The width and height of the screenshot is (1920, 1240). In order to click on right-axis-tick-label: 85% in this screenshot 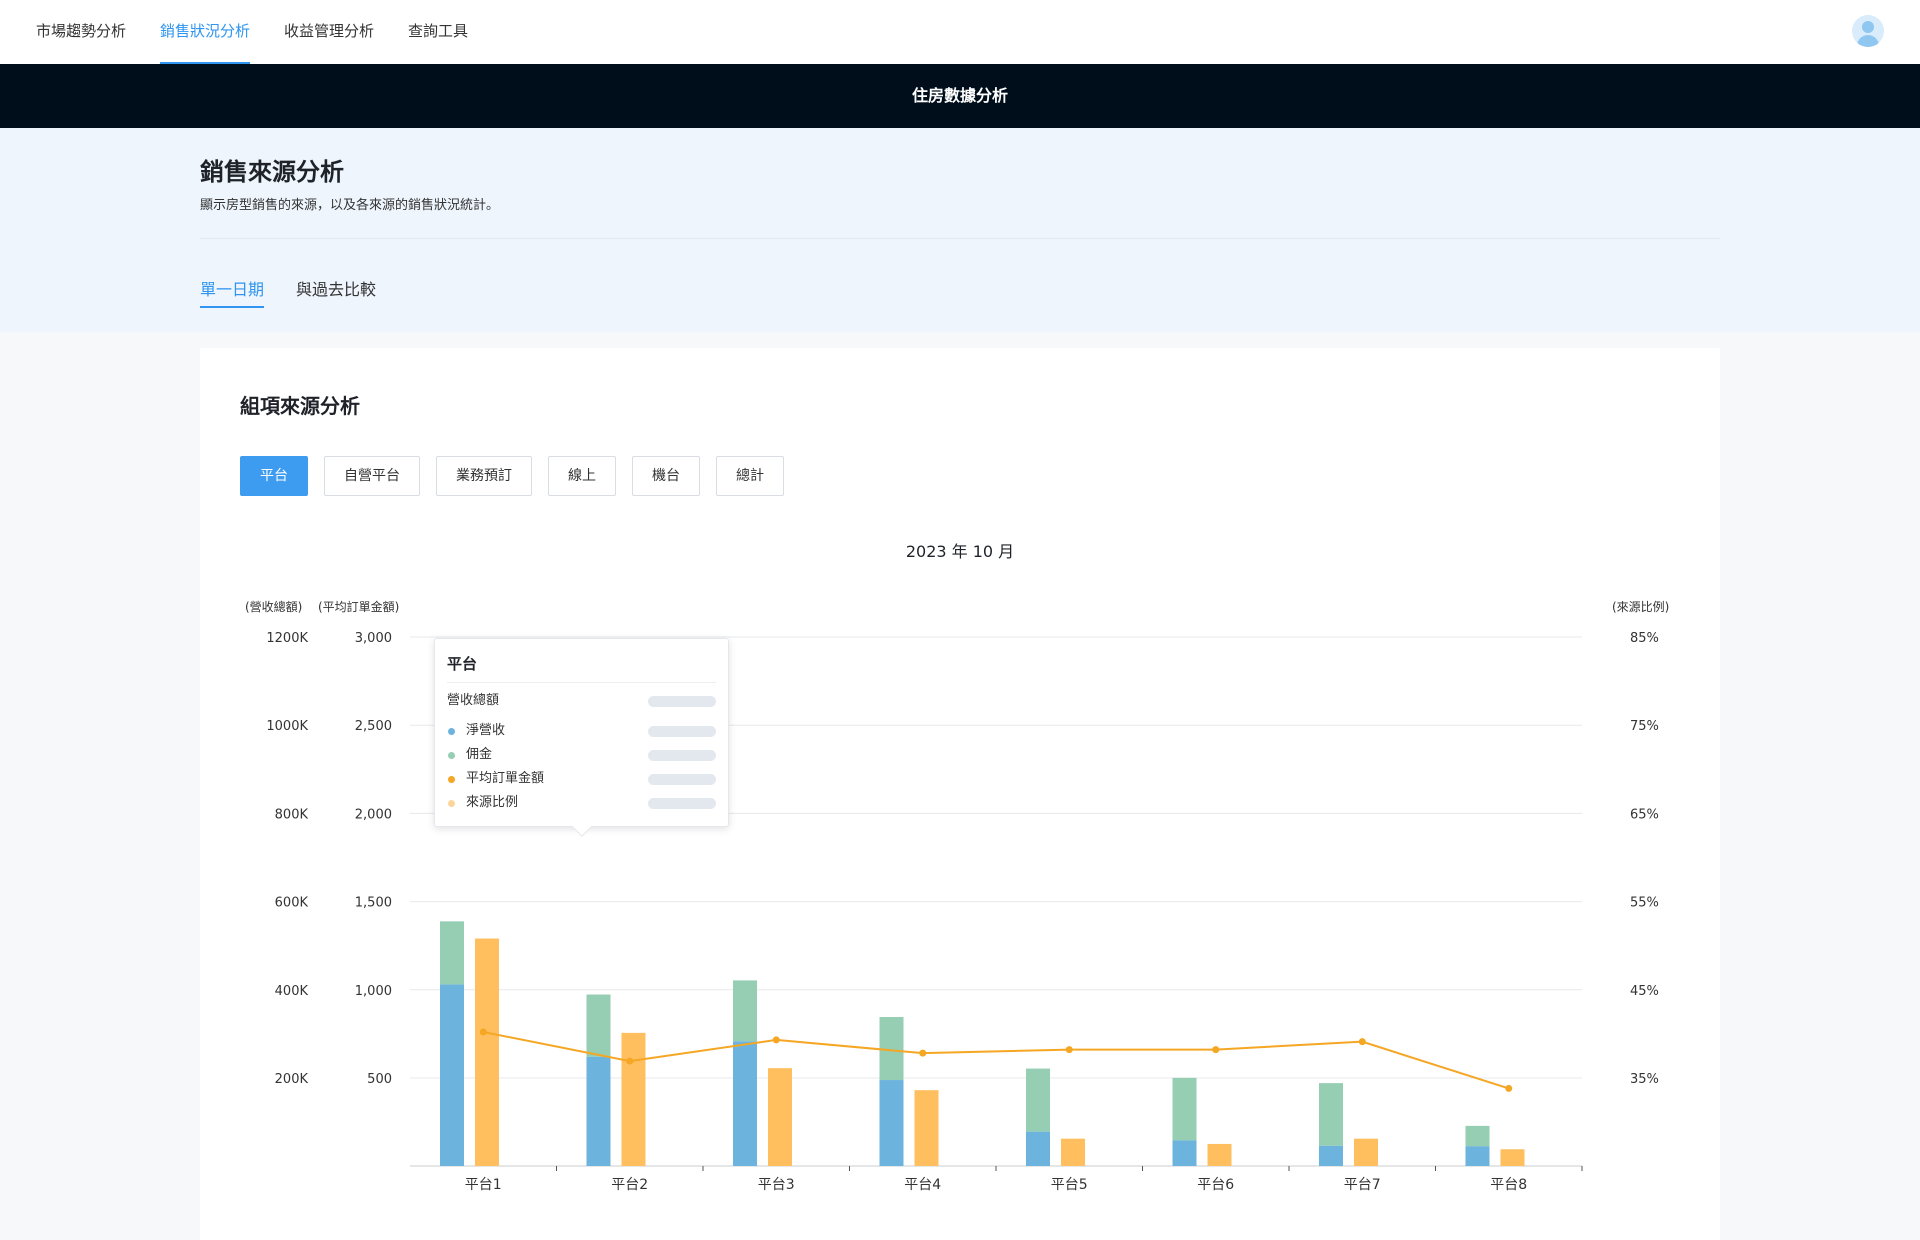, I will do `click(1644, 638)`.